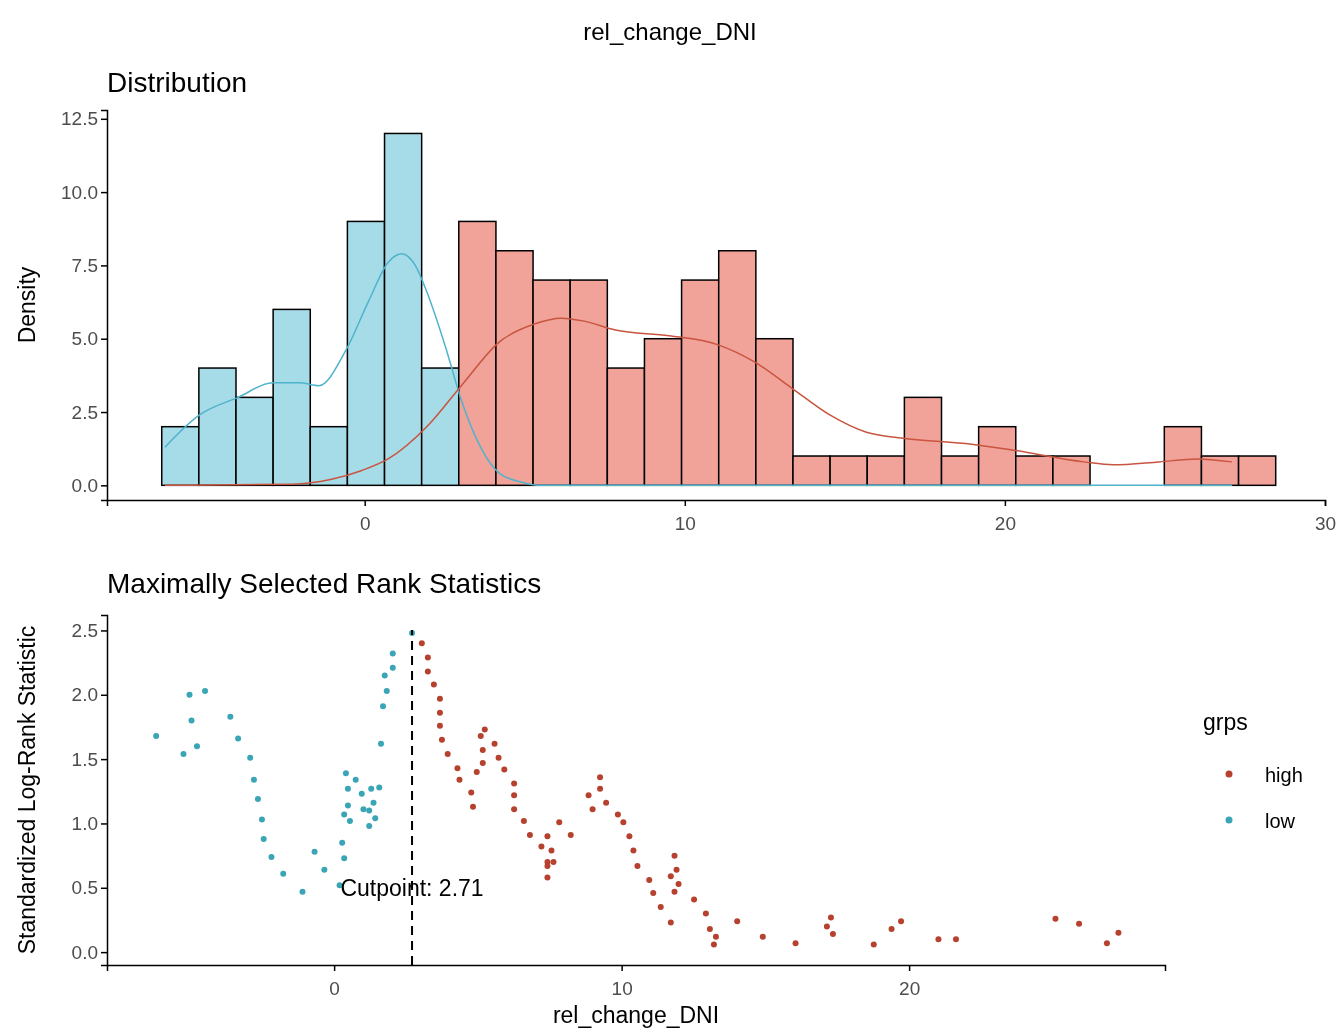 The width and height of the screenshot is (1340, 1036). What do you see at coordinates (27, 305) in the screenshot?
I see `y-axis-title: Density` at bounding box center [27, 305].